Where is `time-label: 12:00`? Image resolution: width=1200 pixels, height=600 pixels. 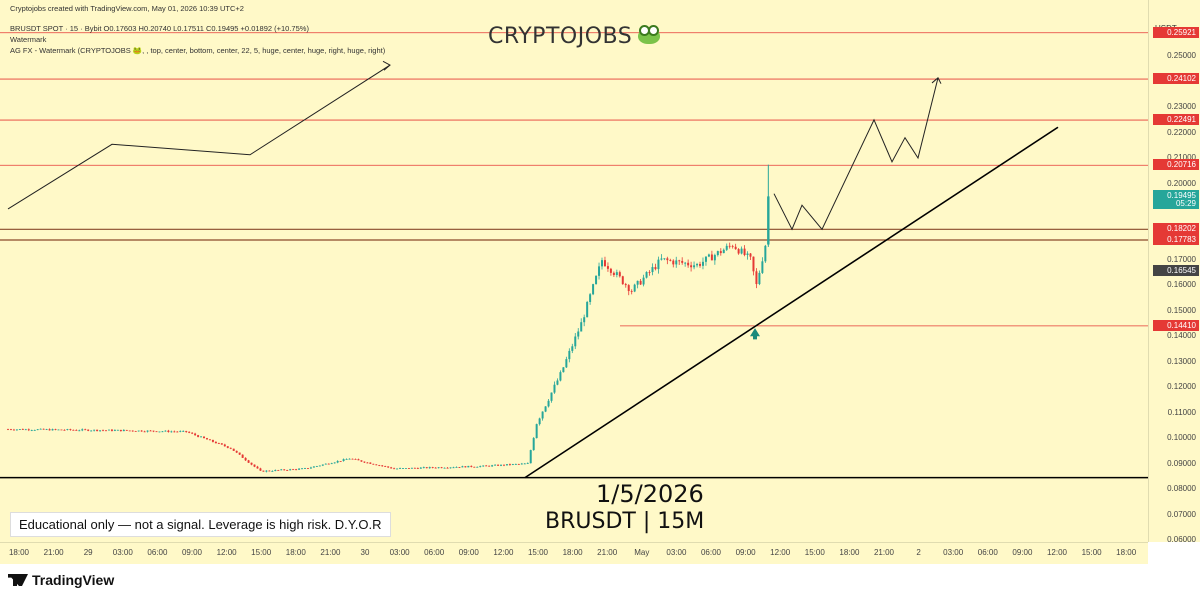 time-label: 12:00 is located at coordinates (780, 552).